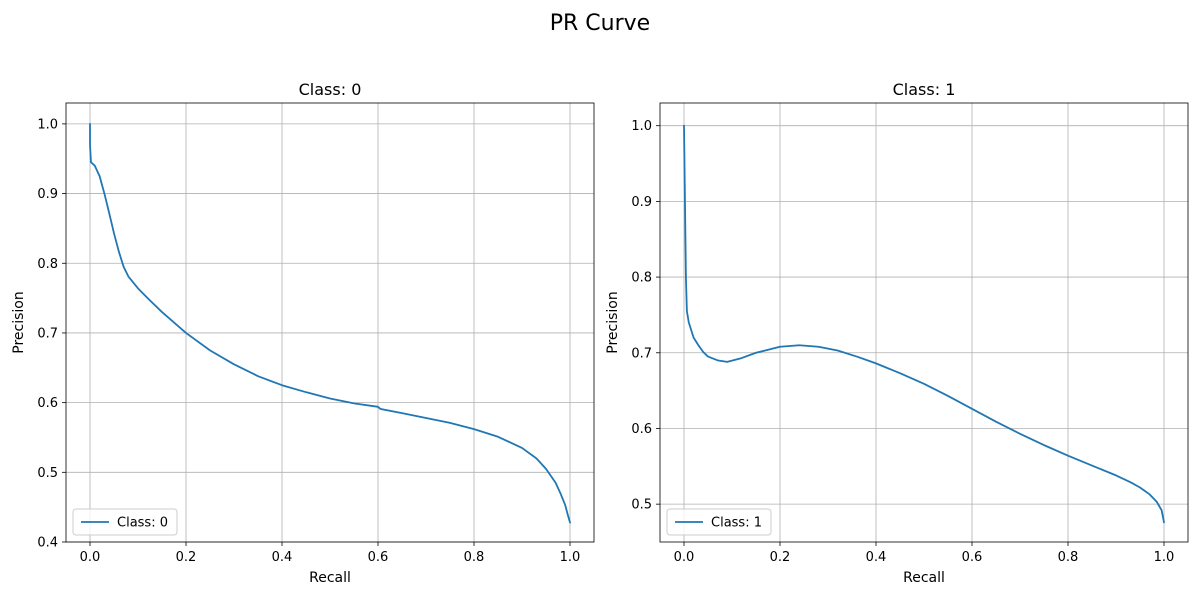 This screenshot has height=604, width=1200. Describe the element at coordinates (924, 89) in the screenshot. I see `panel-title: Class: 1` at that location.